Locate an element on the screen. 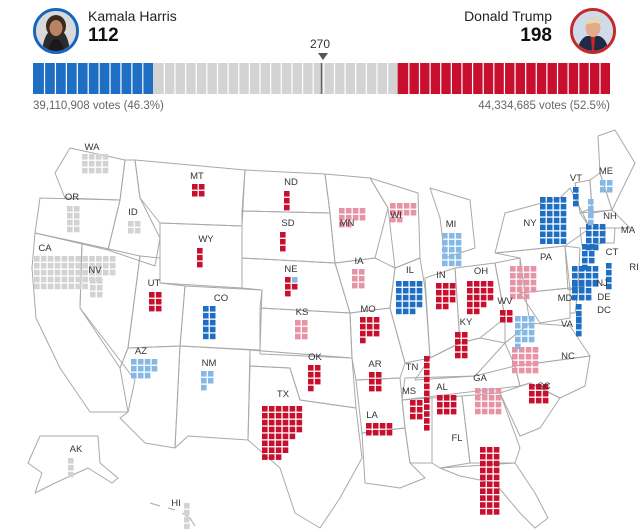 This screenshot has height=529, width=640. trump-name: Donald Trump is located at coordinates (508, 16).